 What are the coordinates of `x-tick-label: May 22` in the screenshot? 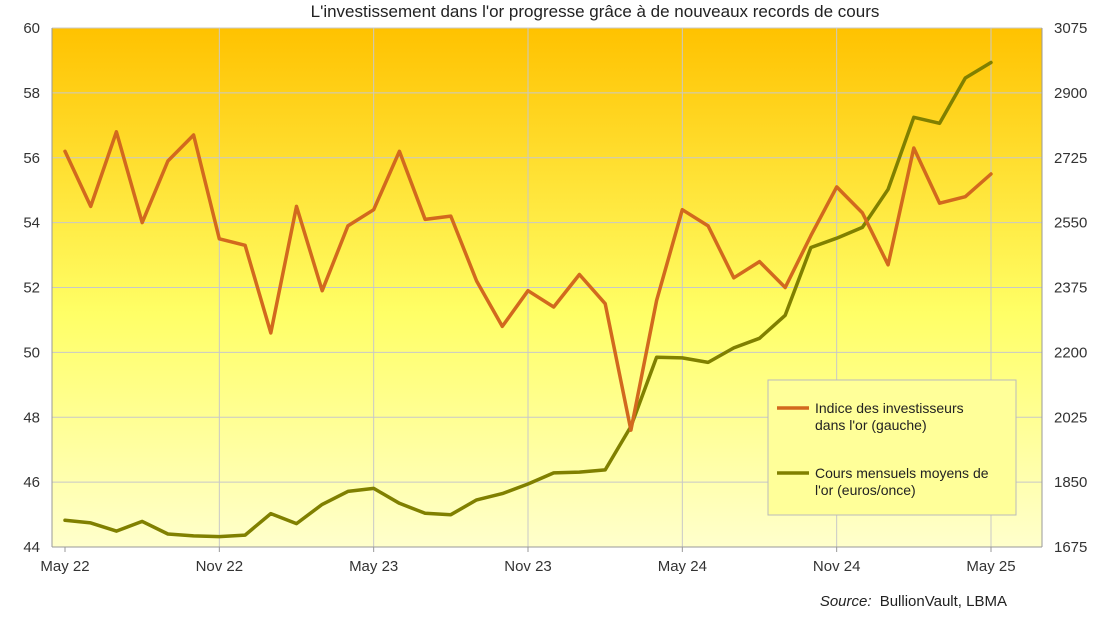 It's located at (64, 566).